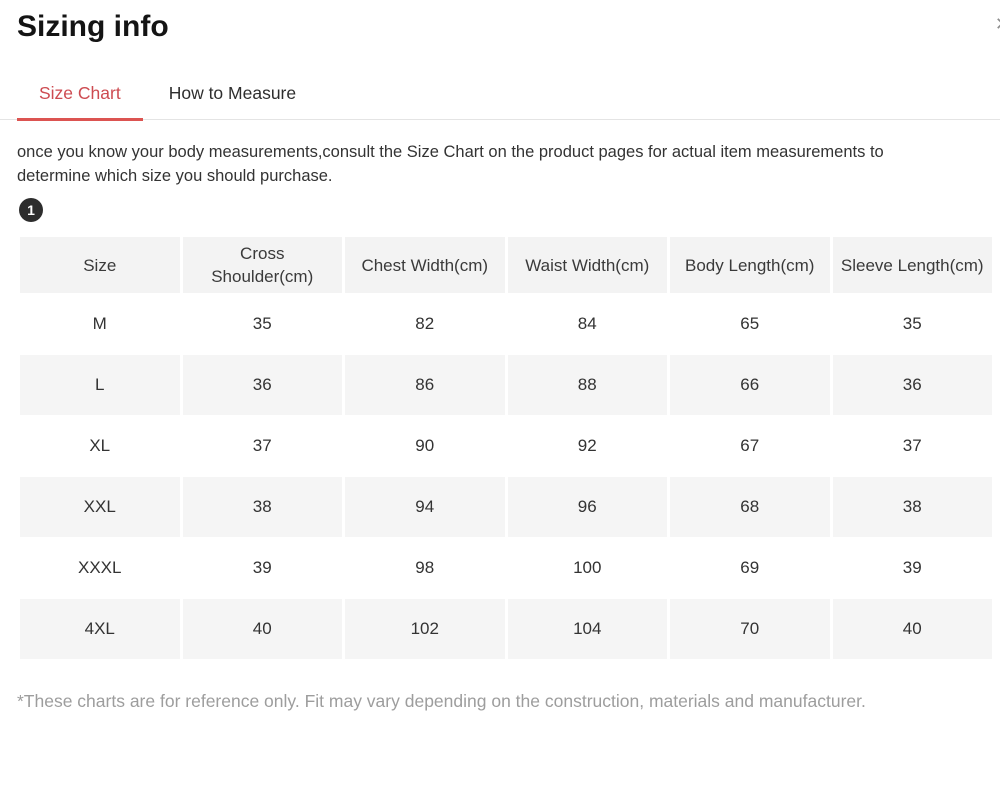  Describe the element at coordinates (262, 265) in the screenshot. I see `column-header: Cross Shoulder(cm)` at that location.